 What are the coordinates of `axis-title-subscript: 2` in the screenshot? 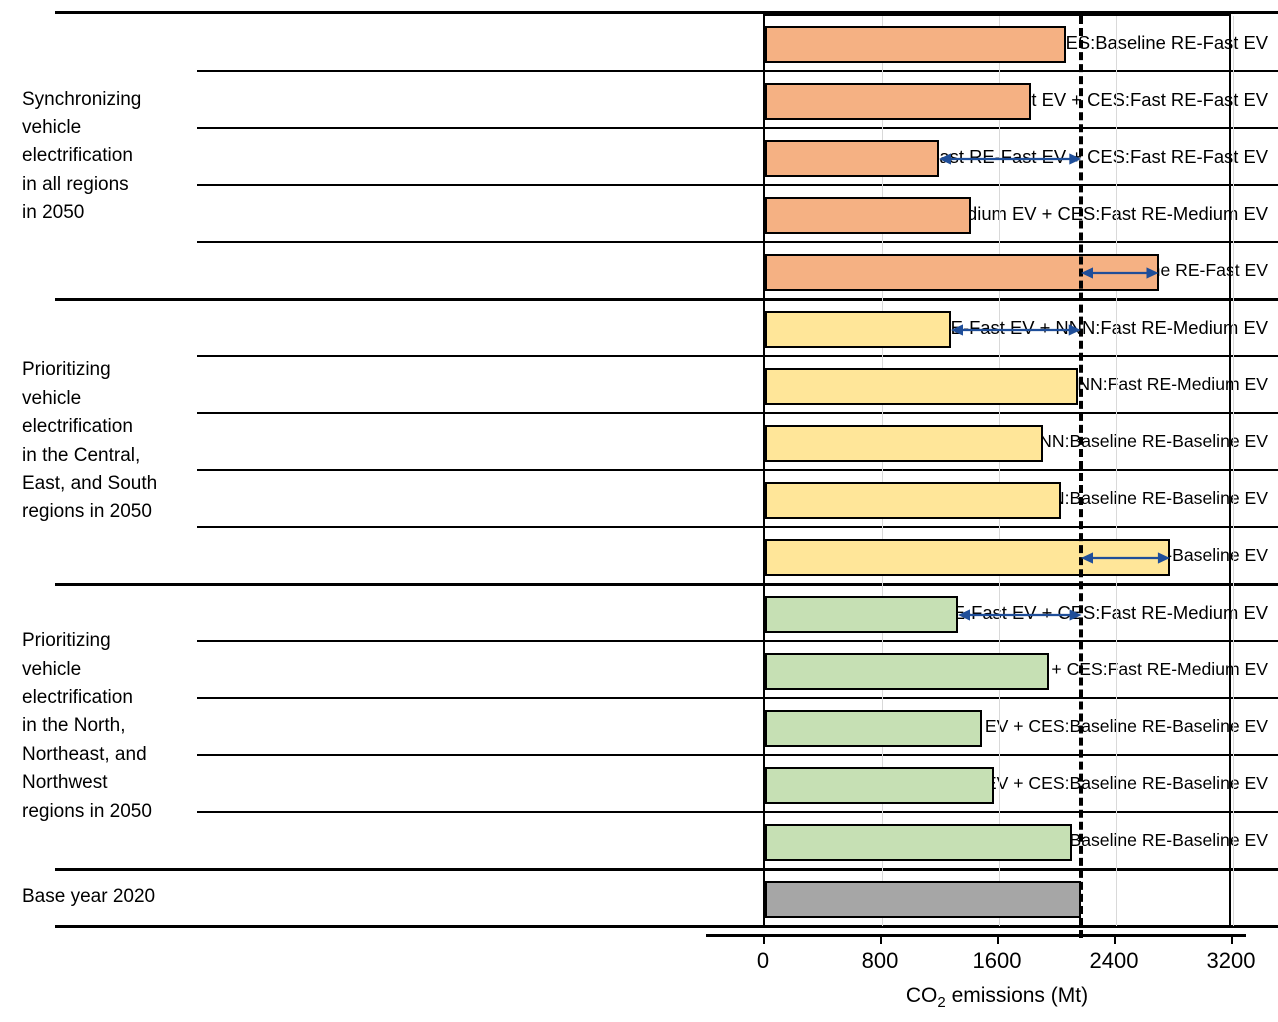 It's located at (941, 1003).